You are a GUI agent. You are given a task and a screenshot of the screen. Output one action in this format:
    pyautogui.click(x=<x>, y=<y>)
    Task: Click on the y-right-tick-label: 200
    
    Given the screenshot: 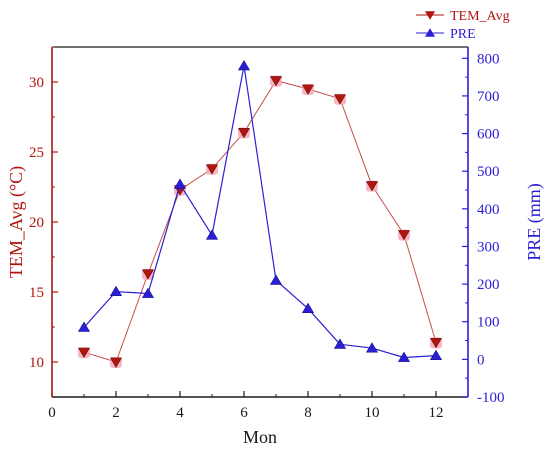 What is the action you would take?
    pyautogui.click(x=488, y=285)
    